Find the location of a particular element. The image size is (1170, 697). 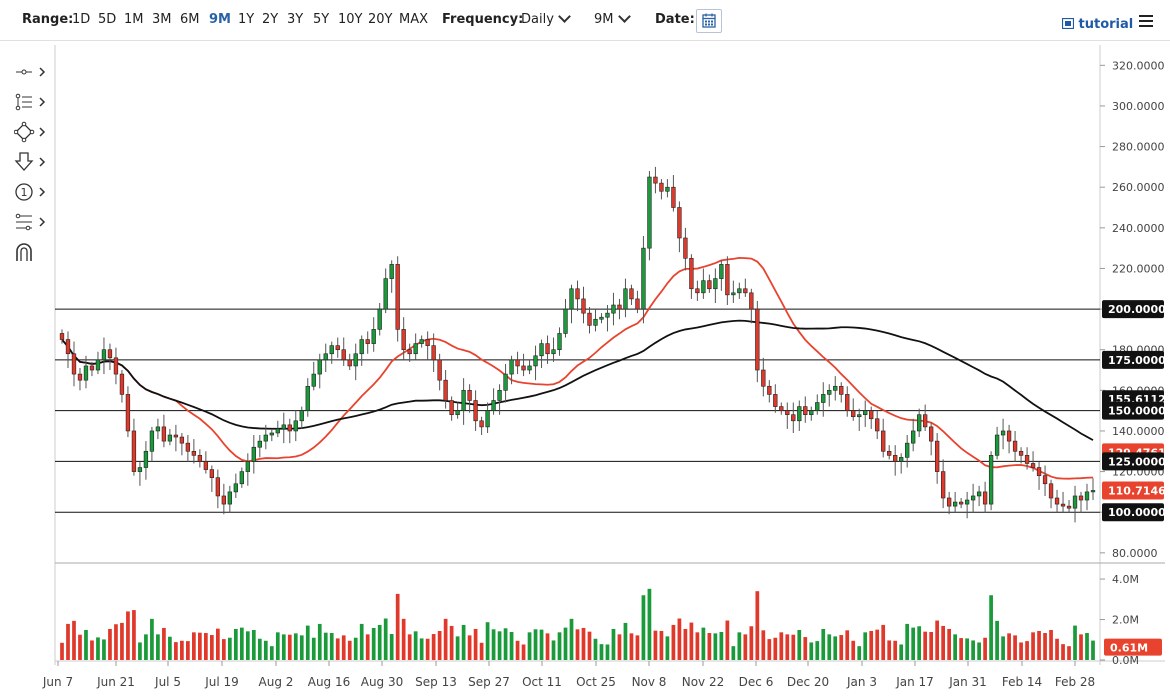

frequency-dropdown: Daily is located at coordinates (546, 18).